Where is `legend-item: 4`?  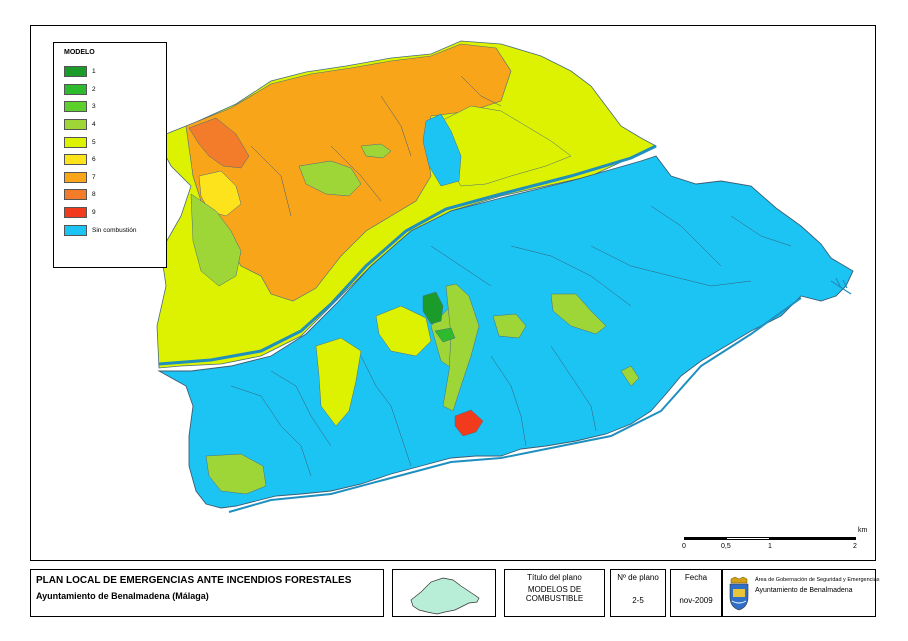 legend-item: 4 is located at coordinates (115, 125).